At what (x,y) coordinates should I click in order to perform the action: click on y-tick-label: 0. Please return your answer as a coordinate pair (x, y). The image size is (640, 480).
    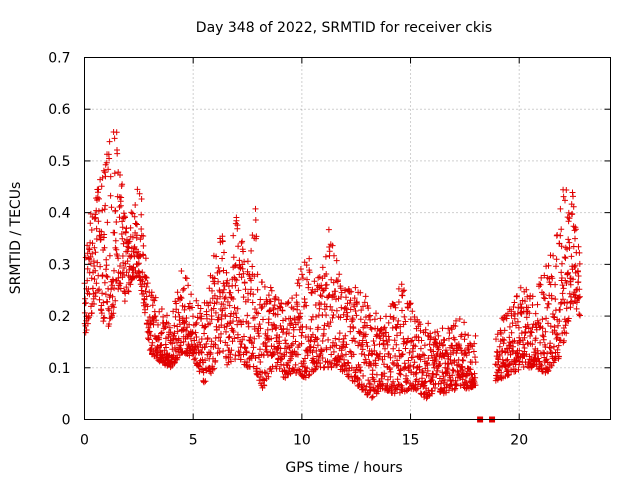
    Looking at the image, I should click on (66, 421).